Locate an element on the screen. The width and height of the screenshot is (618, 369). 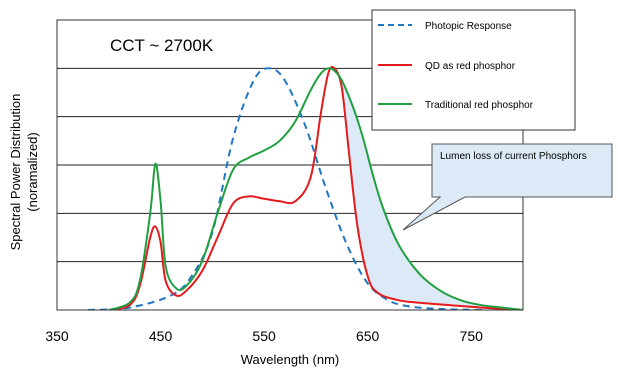
y-axis-label-line1: Spectral Power Distribution is located at coordinates (15, 172).